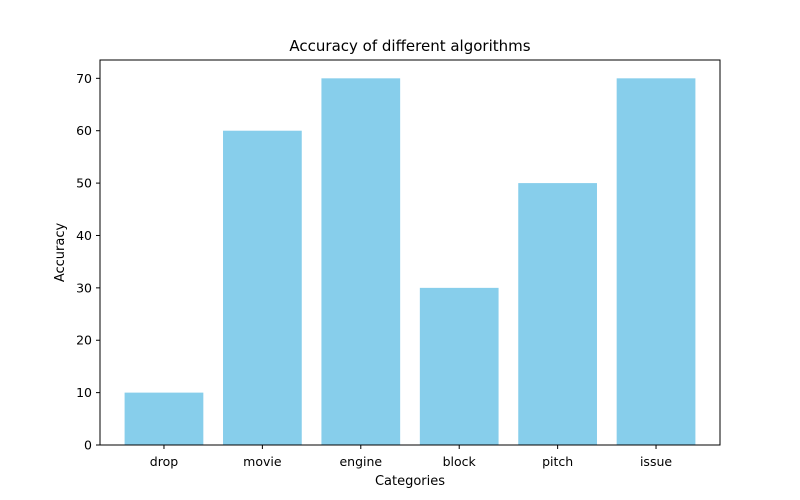  Describe the element at coordinates (459, 366) in the screenshot. I see `bar-block` at that location.